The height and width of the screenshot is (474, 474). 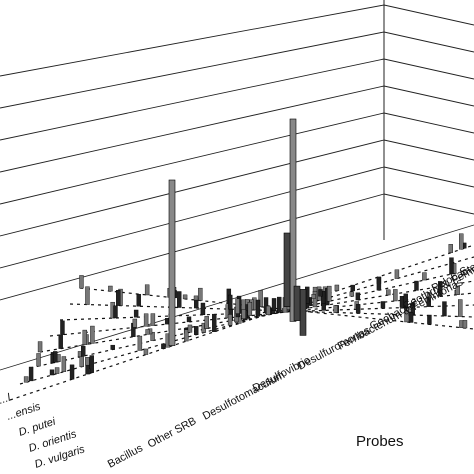 What do you see at coordinates (23, 412) in the screenshot?
I see `row-tick-label: ...ensis` at bounding box center [23, 412].